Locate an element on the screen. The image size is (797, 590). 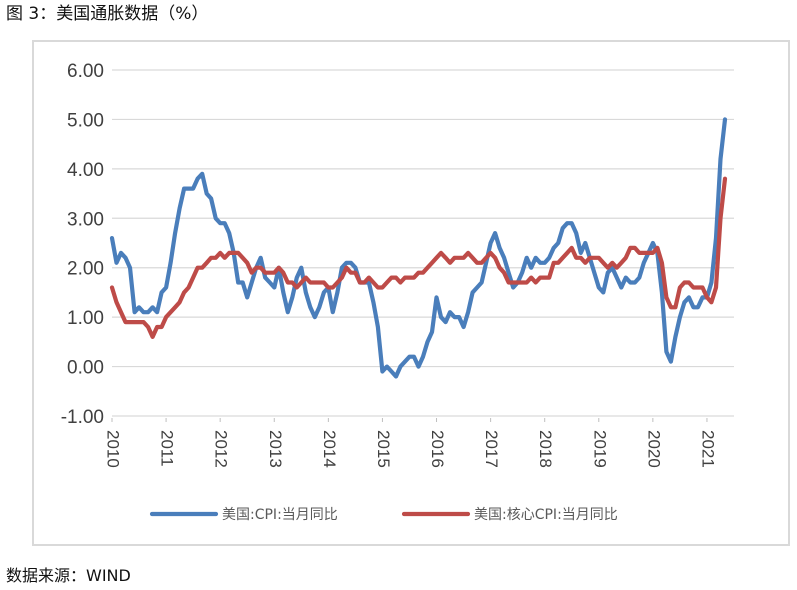
x-tick-label: 2021 is located at coordinates (707, 449).